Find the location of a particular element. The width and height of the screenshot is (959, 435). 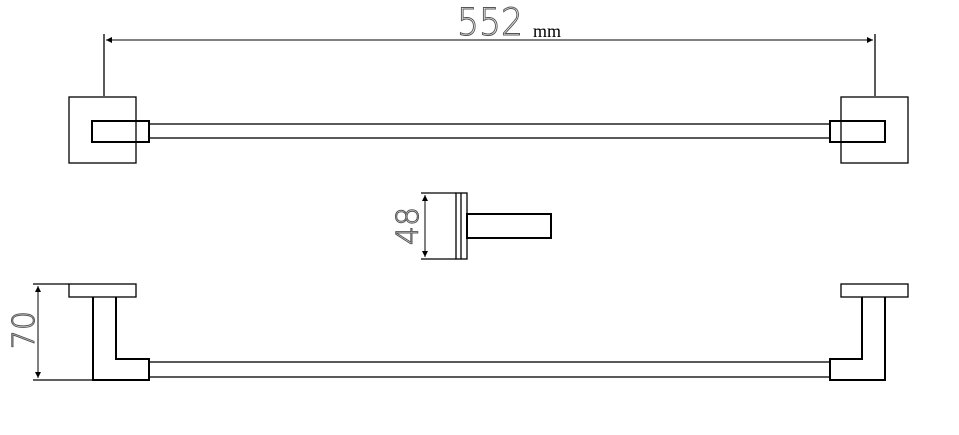

towel-bar-front is located at coordinates (489, 369).